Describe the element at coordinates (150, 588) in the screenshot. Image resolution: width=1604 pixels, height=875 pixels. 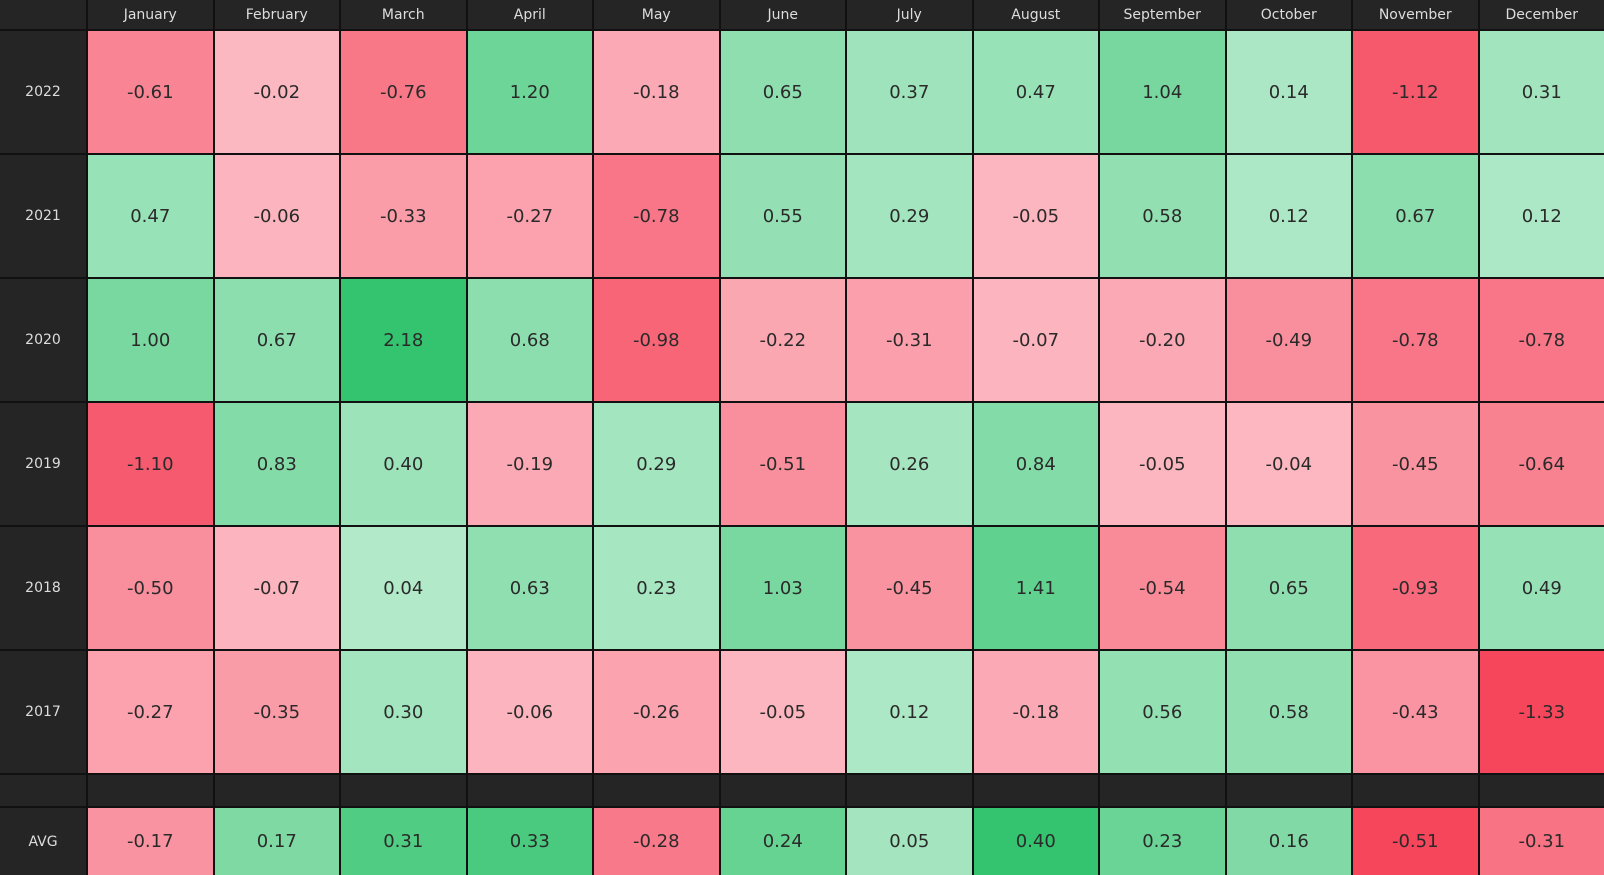
I see `heat-cell: -0.50` at that location.